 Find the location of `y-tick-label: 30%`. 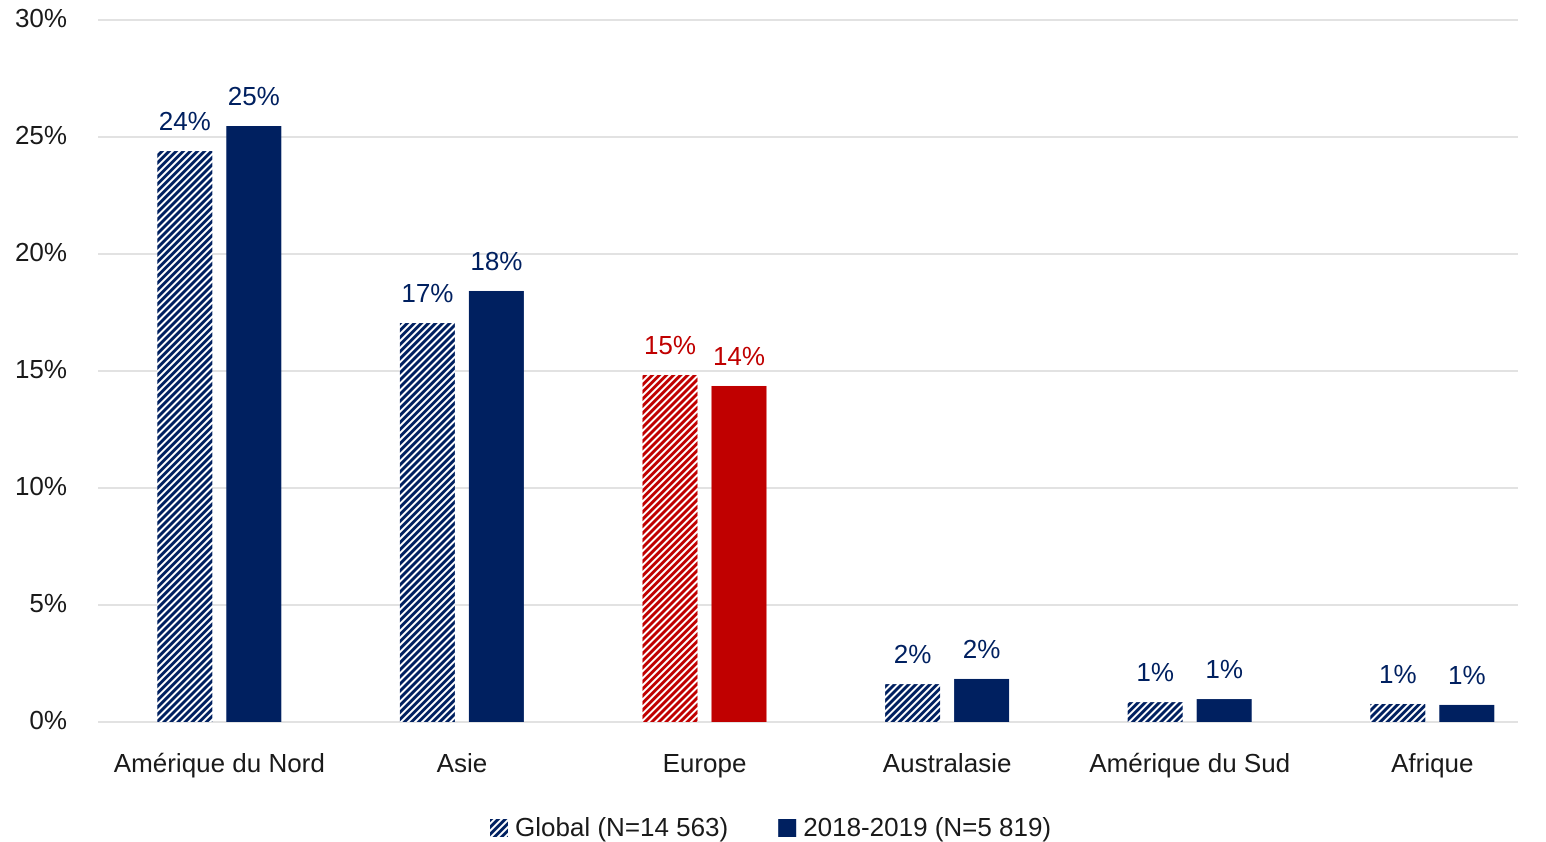

y-tick-label: 30% is located at coordinates (41, 18).